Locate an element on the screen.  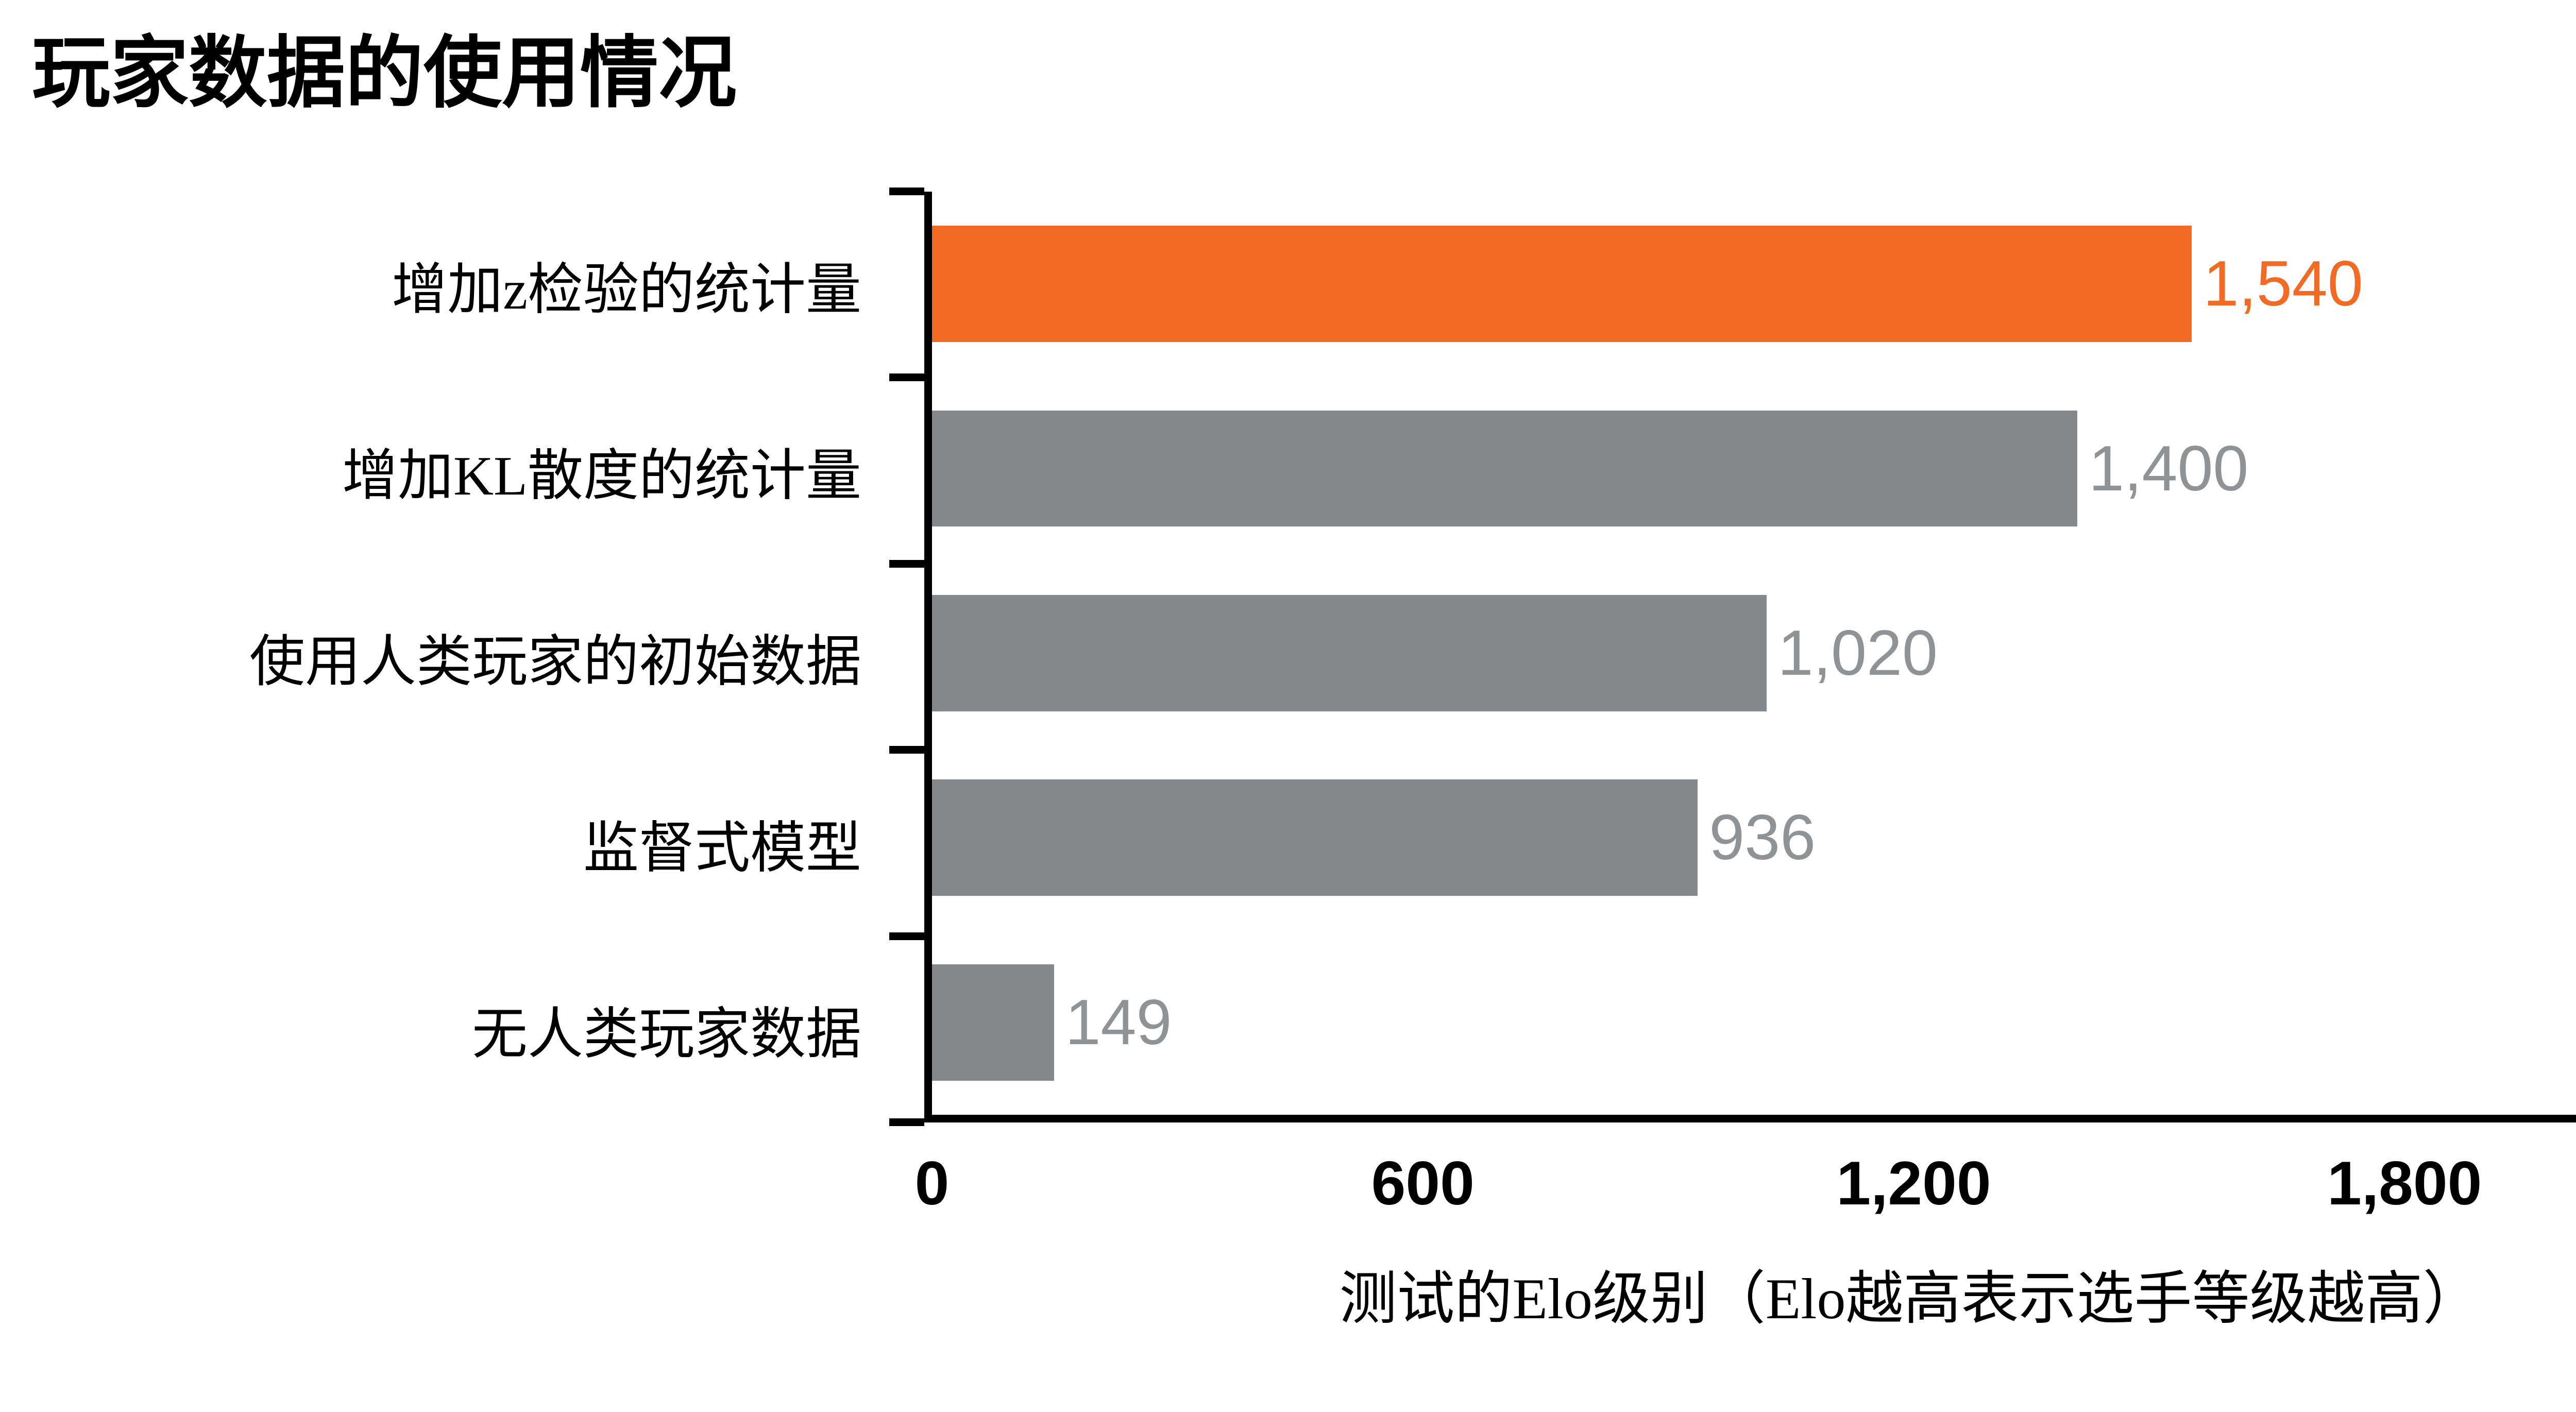
x-tick-label: 1,800 is located at coordinates (2404, 1183).